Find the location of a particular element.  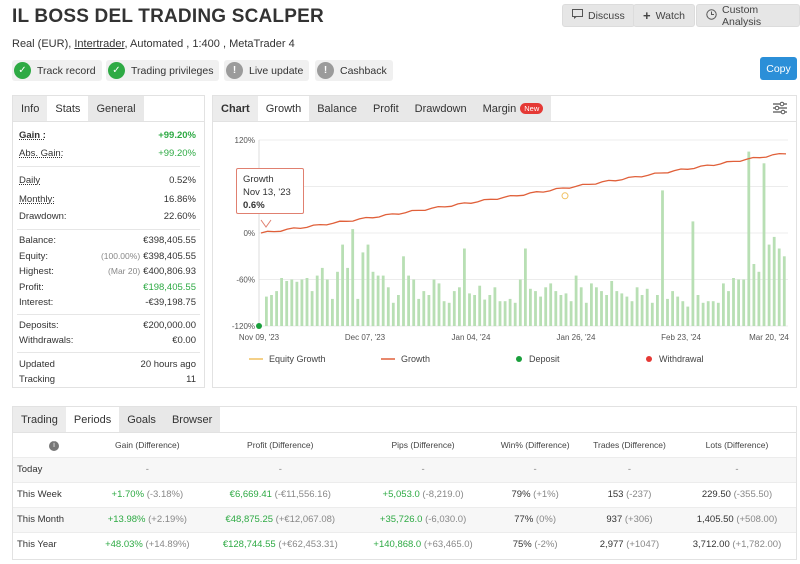

tab-general: General is located at coordinates (116, 108).